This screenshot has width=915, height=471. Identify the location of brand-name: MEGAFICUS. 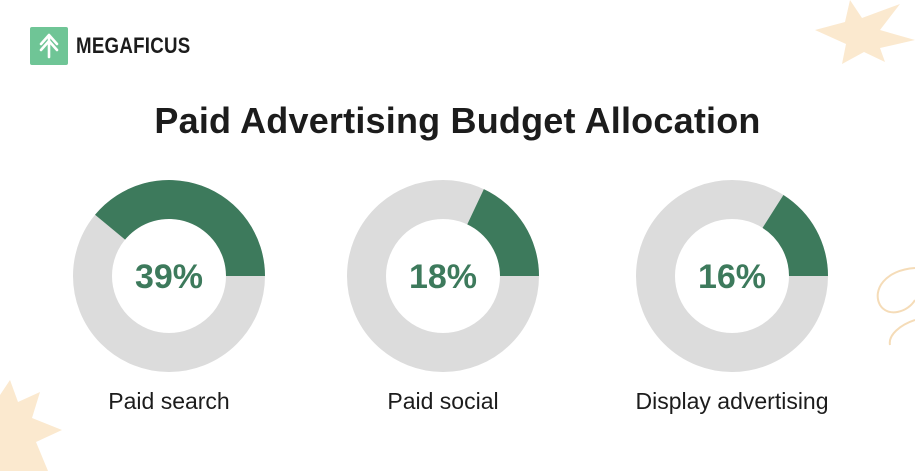
(133, 45).